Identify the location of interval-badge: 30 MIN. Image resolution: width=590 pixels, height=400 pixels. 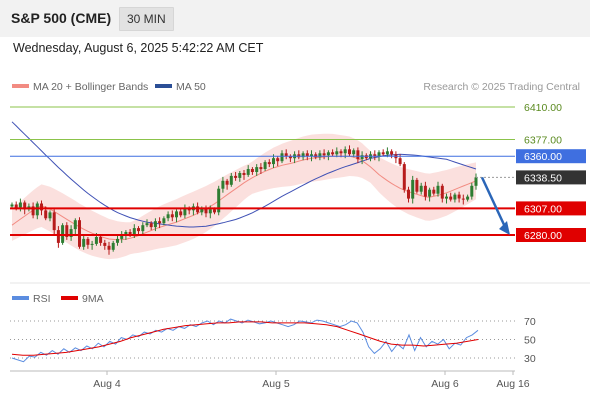
(146, 19).